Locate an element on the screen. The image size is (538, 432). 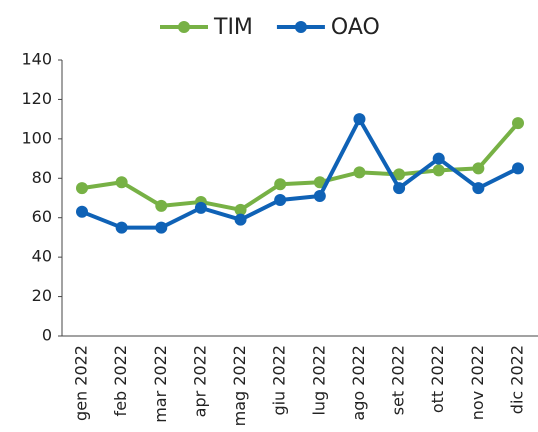
x-tick-label: feb 2022 is located at coordinates (120, 380).